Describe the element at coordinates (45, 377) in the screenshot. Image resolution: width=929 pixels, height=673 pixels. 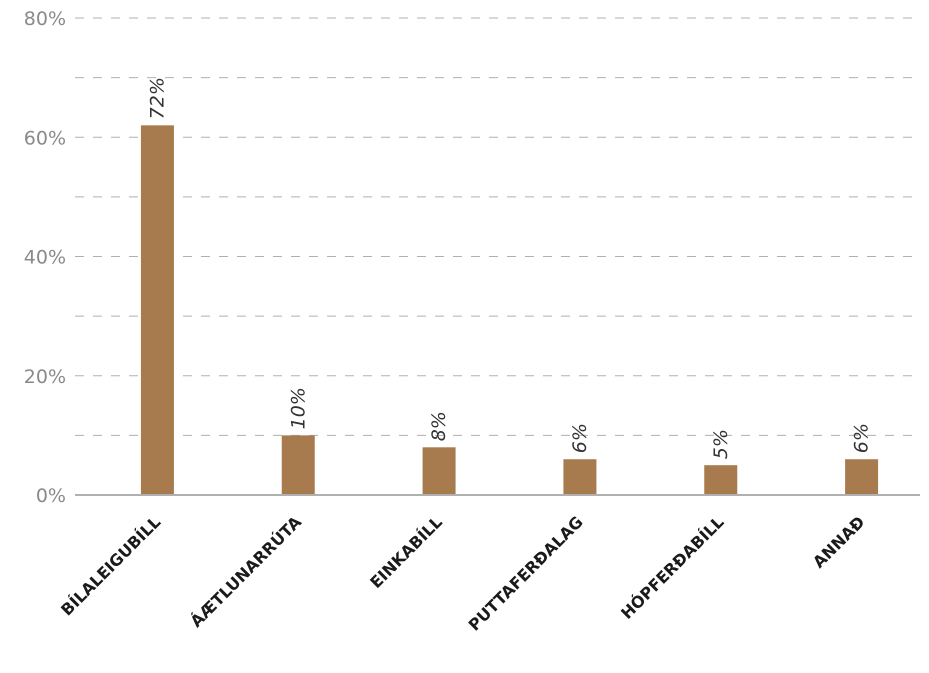
I see `y-tick-label: 20%` at that location.